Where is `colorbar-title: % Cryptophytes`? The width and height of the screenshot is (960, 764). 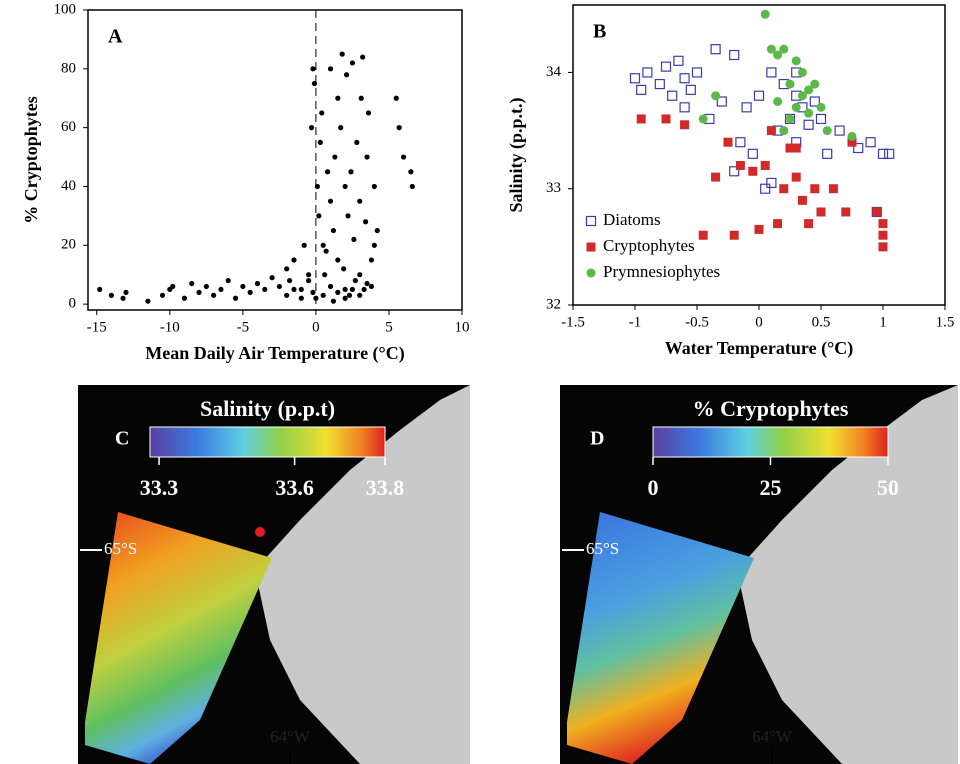
colorbar-title: % Cryptophytes is located at coordinates (771, 408).